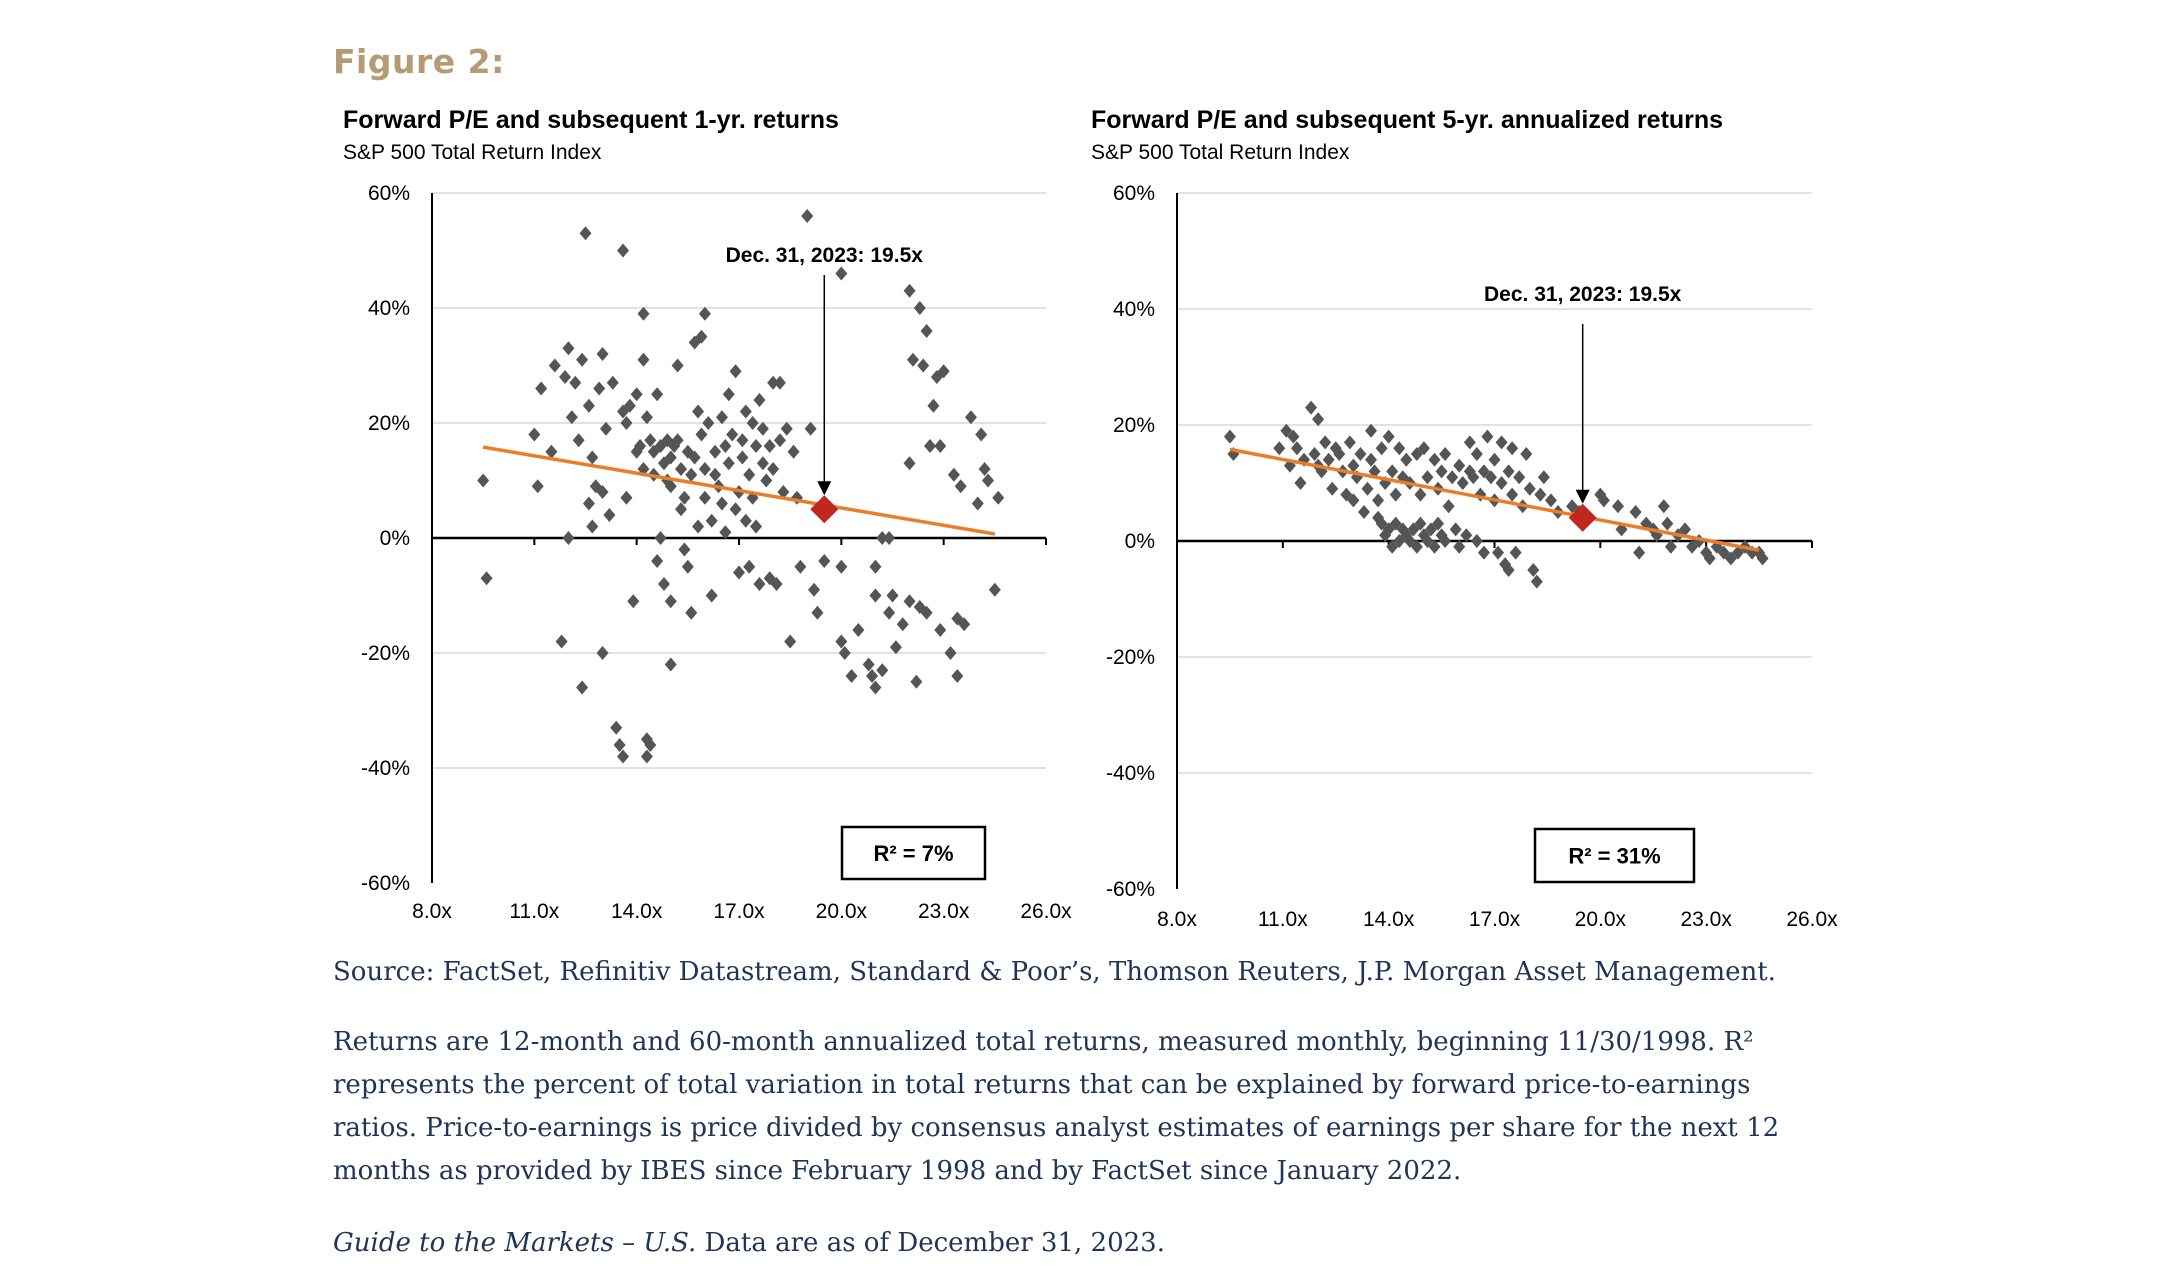 The image size is (2166, 1286). I want to click on x-tick-label: 11.0x, so click(534, 911).